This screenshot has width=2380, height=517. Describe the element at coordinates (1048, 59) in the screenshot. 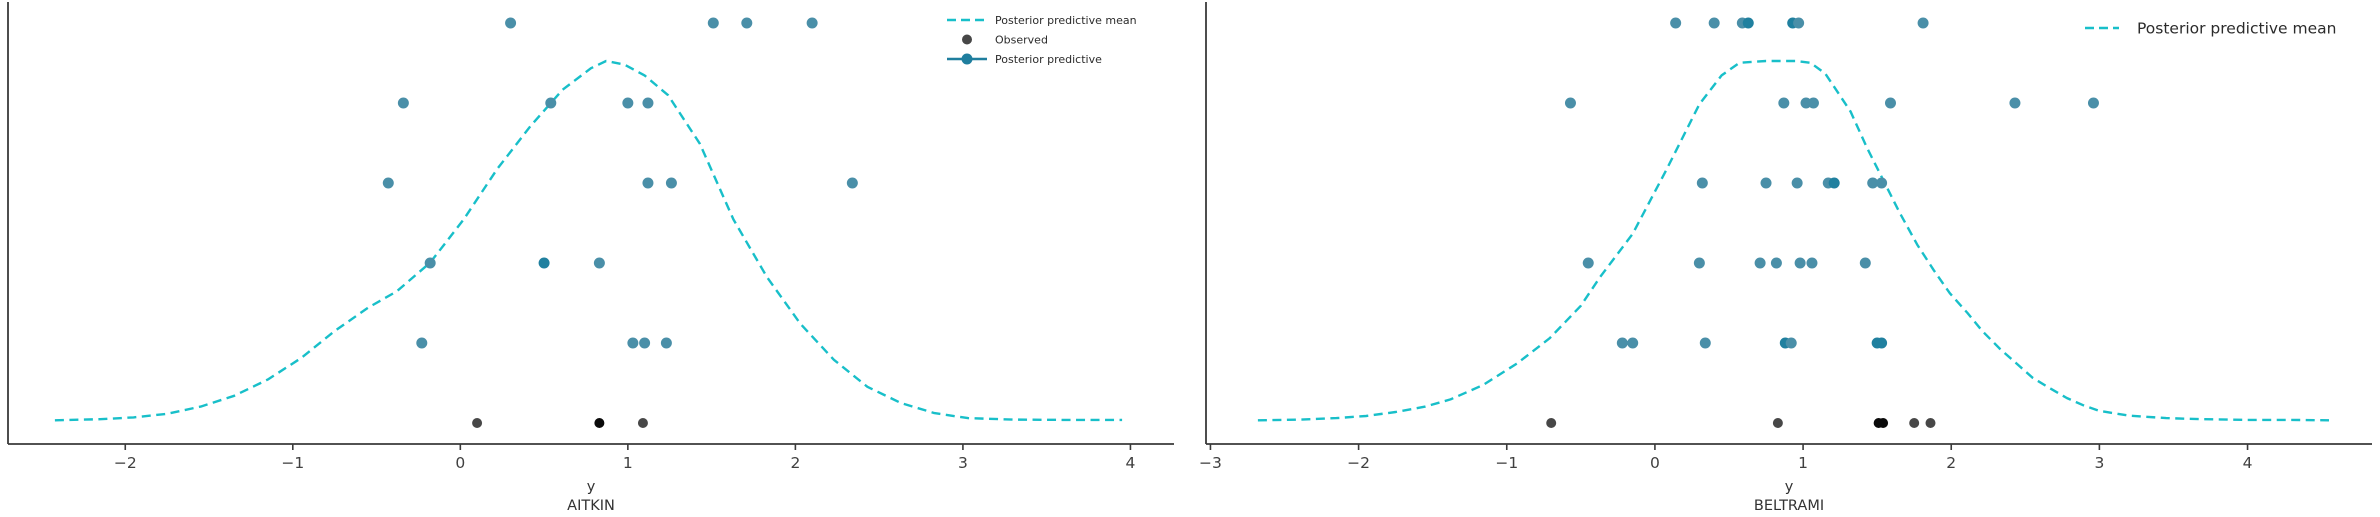

I see `legend-label: Posterior predictive` at that location.